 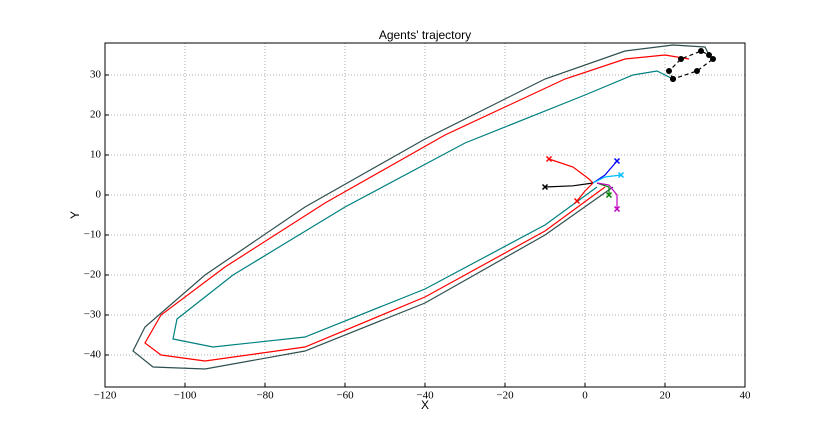 What do you see at coordinates (345, 396) in the screenshot?
I see `x-tick-label: −60` at bounding box center [345, 396].